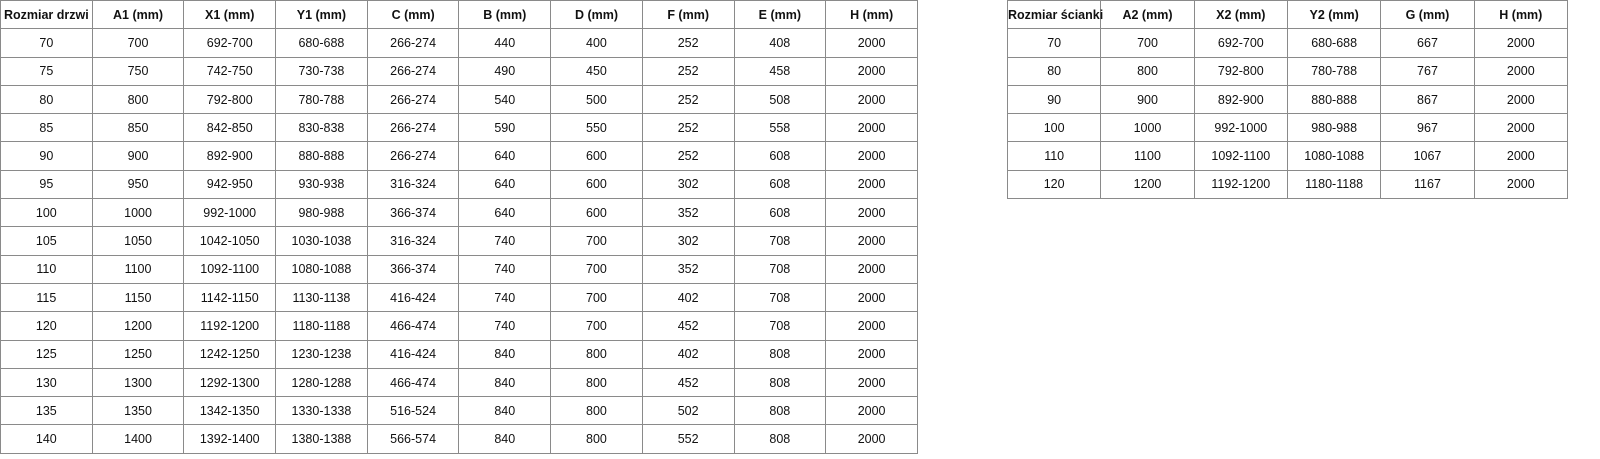  I want to click on table-cell: 800, so click(596, 382).